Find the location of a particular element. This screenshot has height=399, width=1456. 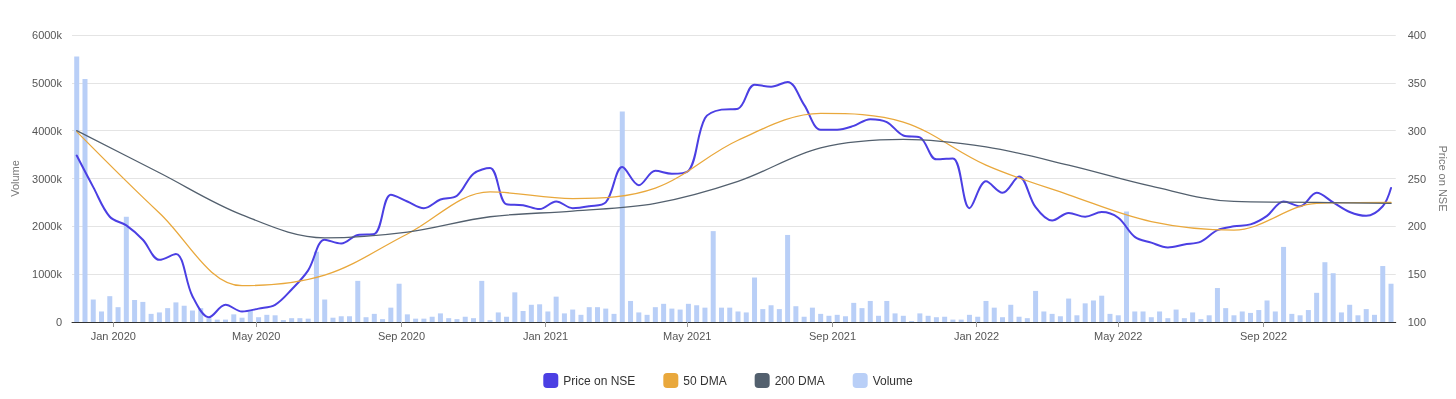

x-tick-label: May 2022 is located at coordinates (1118, 335).